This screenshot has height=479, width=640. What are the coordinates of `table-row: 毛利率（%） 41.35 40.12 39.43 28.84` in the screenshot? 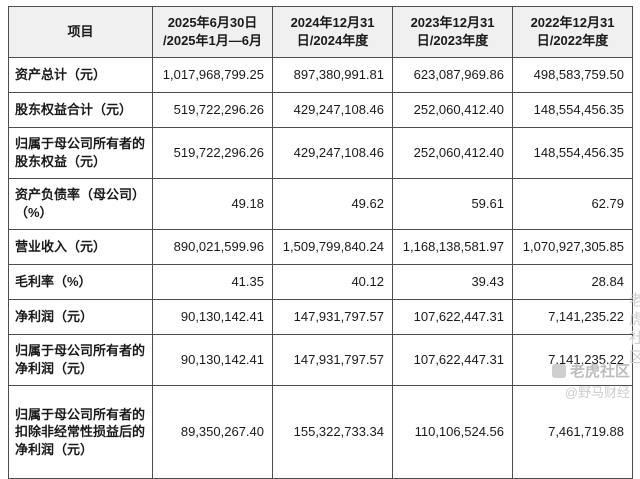 It's located at (320, 282).